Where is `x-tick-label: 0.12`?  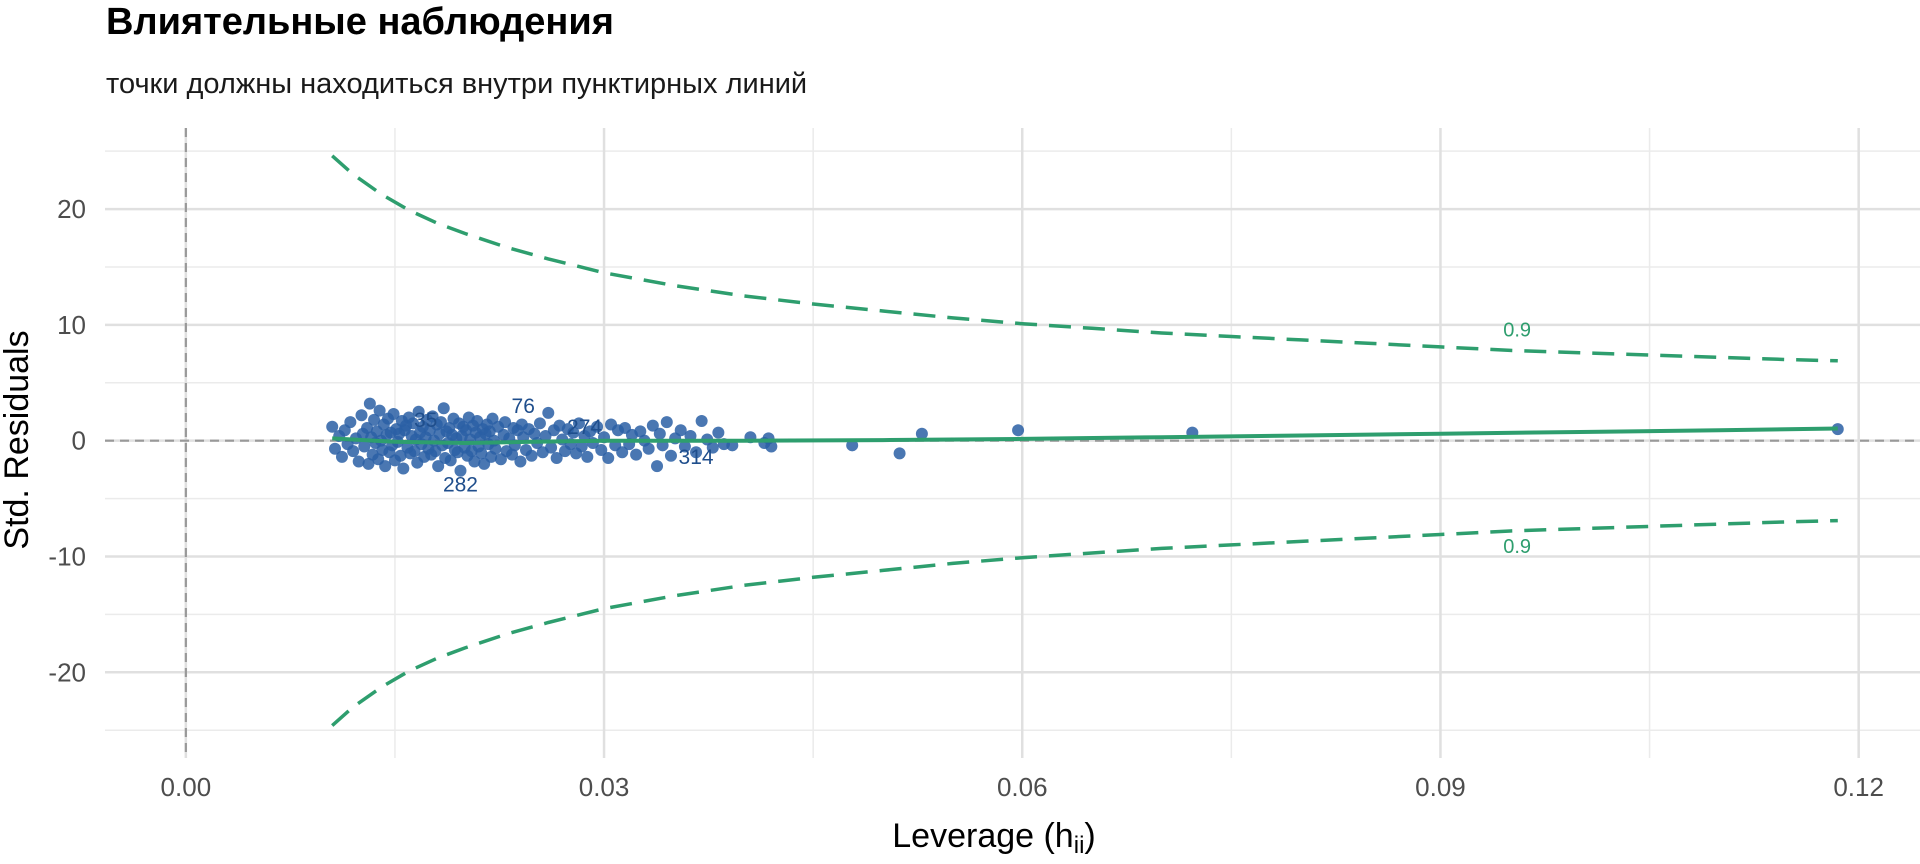
x-tick-label: 0.12 is located at coordinates (1858, 787).